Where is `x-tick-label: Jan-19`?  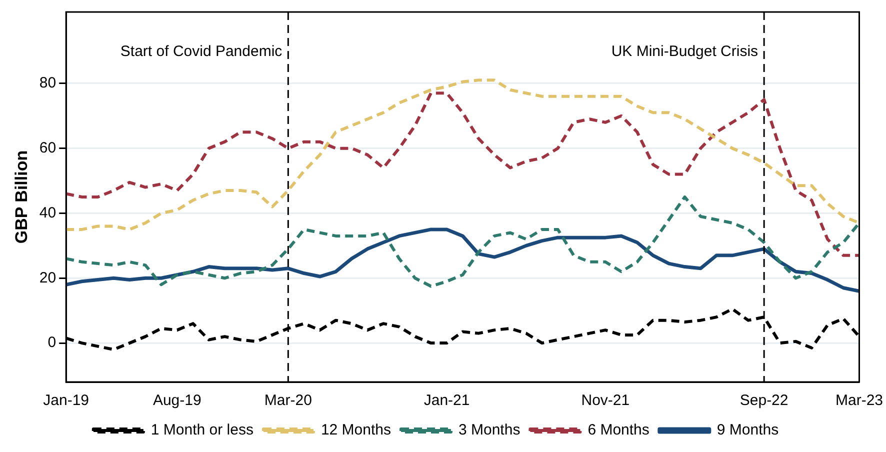
x-tick-label: Jan-19 is located at coordinates (66, 401).